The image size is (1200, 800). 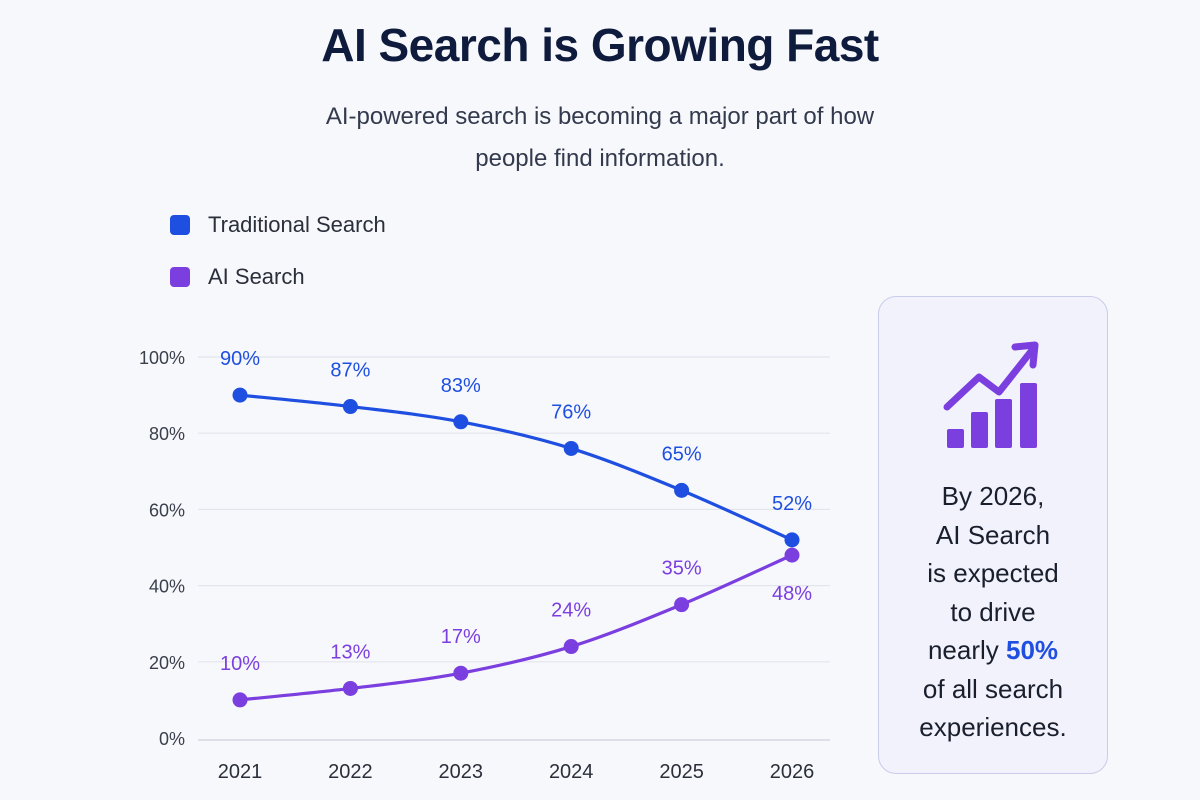 What do you see at coordinates (1032, 650) in the screenshot?
I see `callout-highlight: 50%` at bounding box center [1032, 650].